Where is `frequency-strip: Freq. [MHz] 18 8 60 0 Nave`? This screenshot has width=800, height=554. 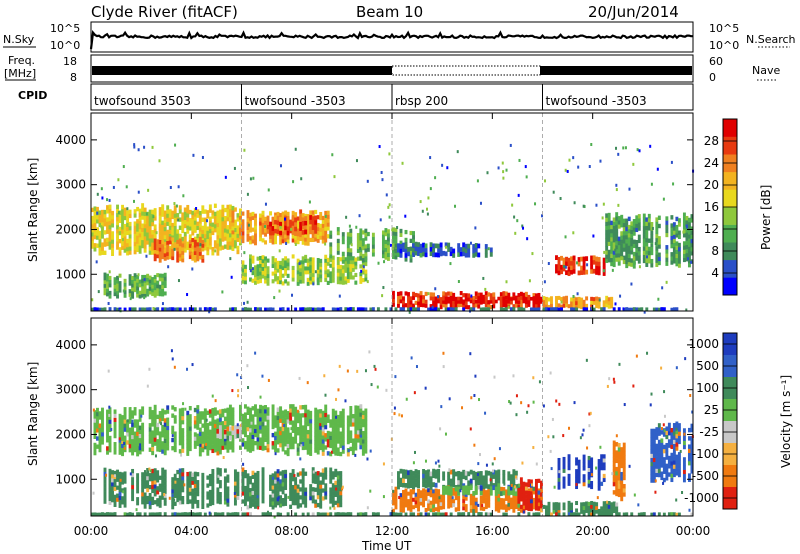
frequency-strip: Freq. [MHz] 18 8 60 0 Nave is located at coordinates (392, 69).